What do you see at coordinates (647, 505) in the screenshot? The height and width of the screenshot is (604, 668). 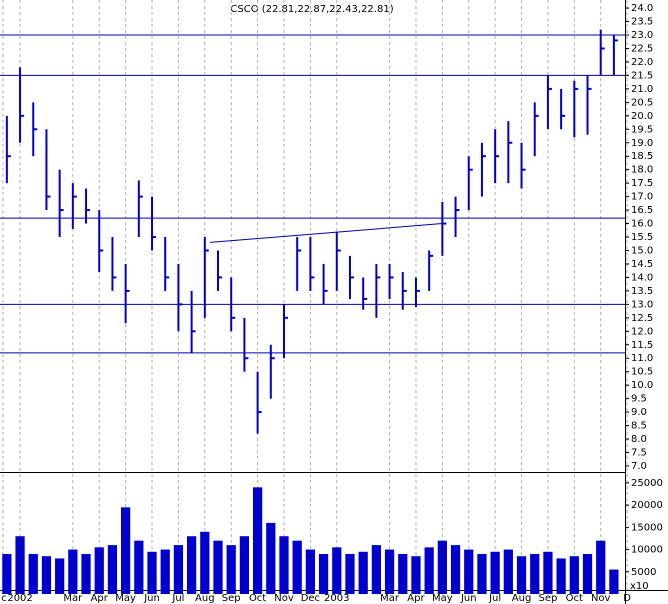 I see `y-tick-label: 20000` at bounding box center [647, 505].